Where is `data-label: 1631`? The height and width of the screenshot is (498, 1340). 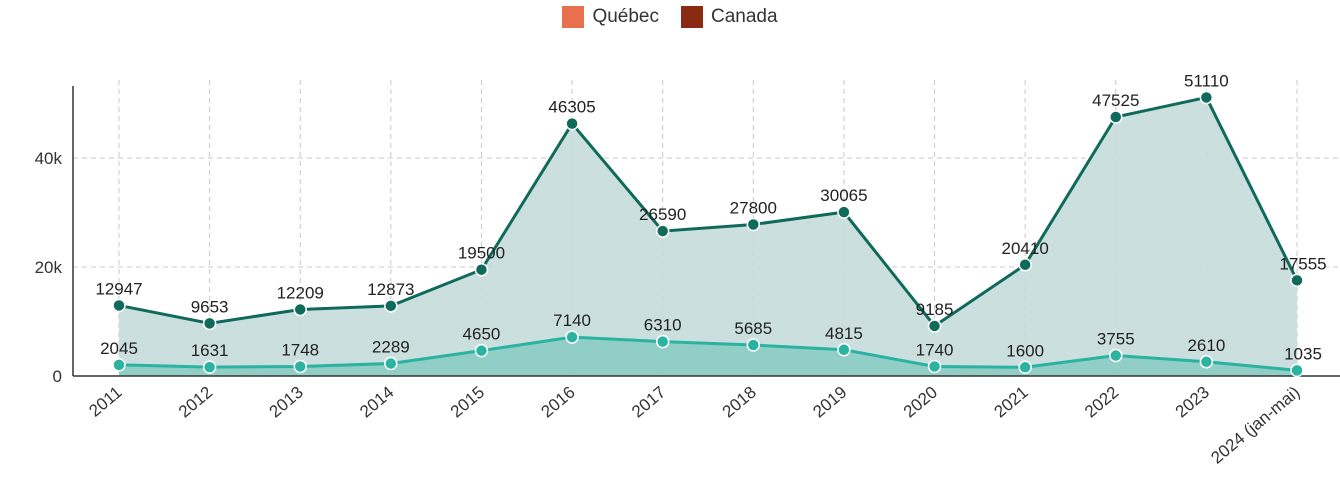 data-label: 1631 is located at coordinates (210, 350).